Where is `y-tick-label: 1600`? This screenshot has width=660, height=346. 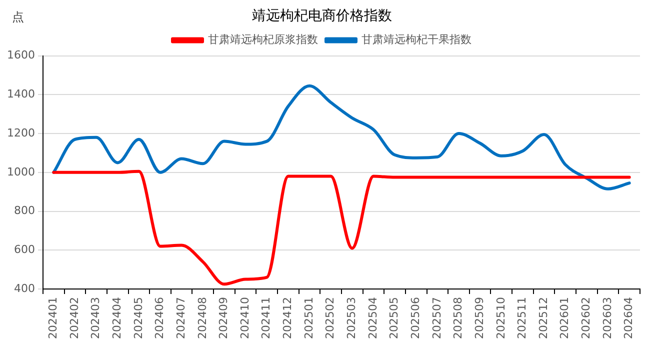 y-tick-label: 1600 is located at coordinates (20, 55).